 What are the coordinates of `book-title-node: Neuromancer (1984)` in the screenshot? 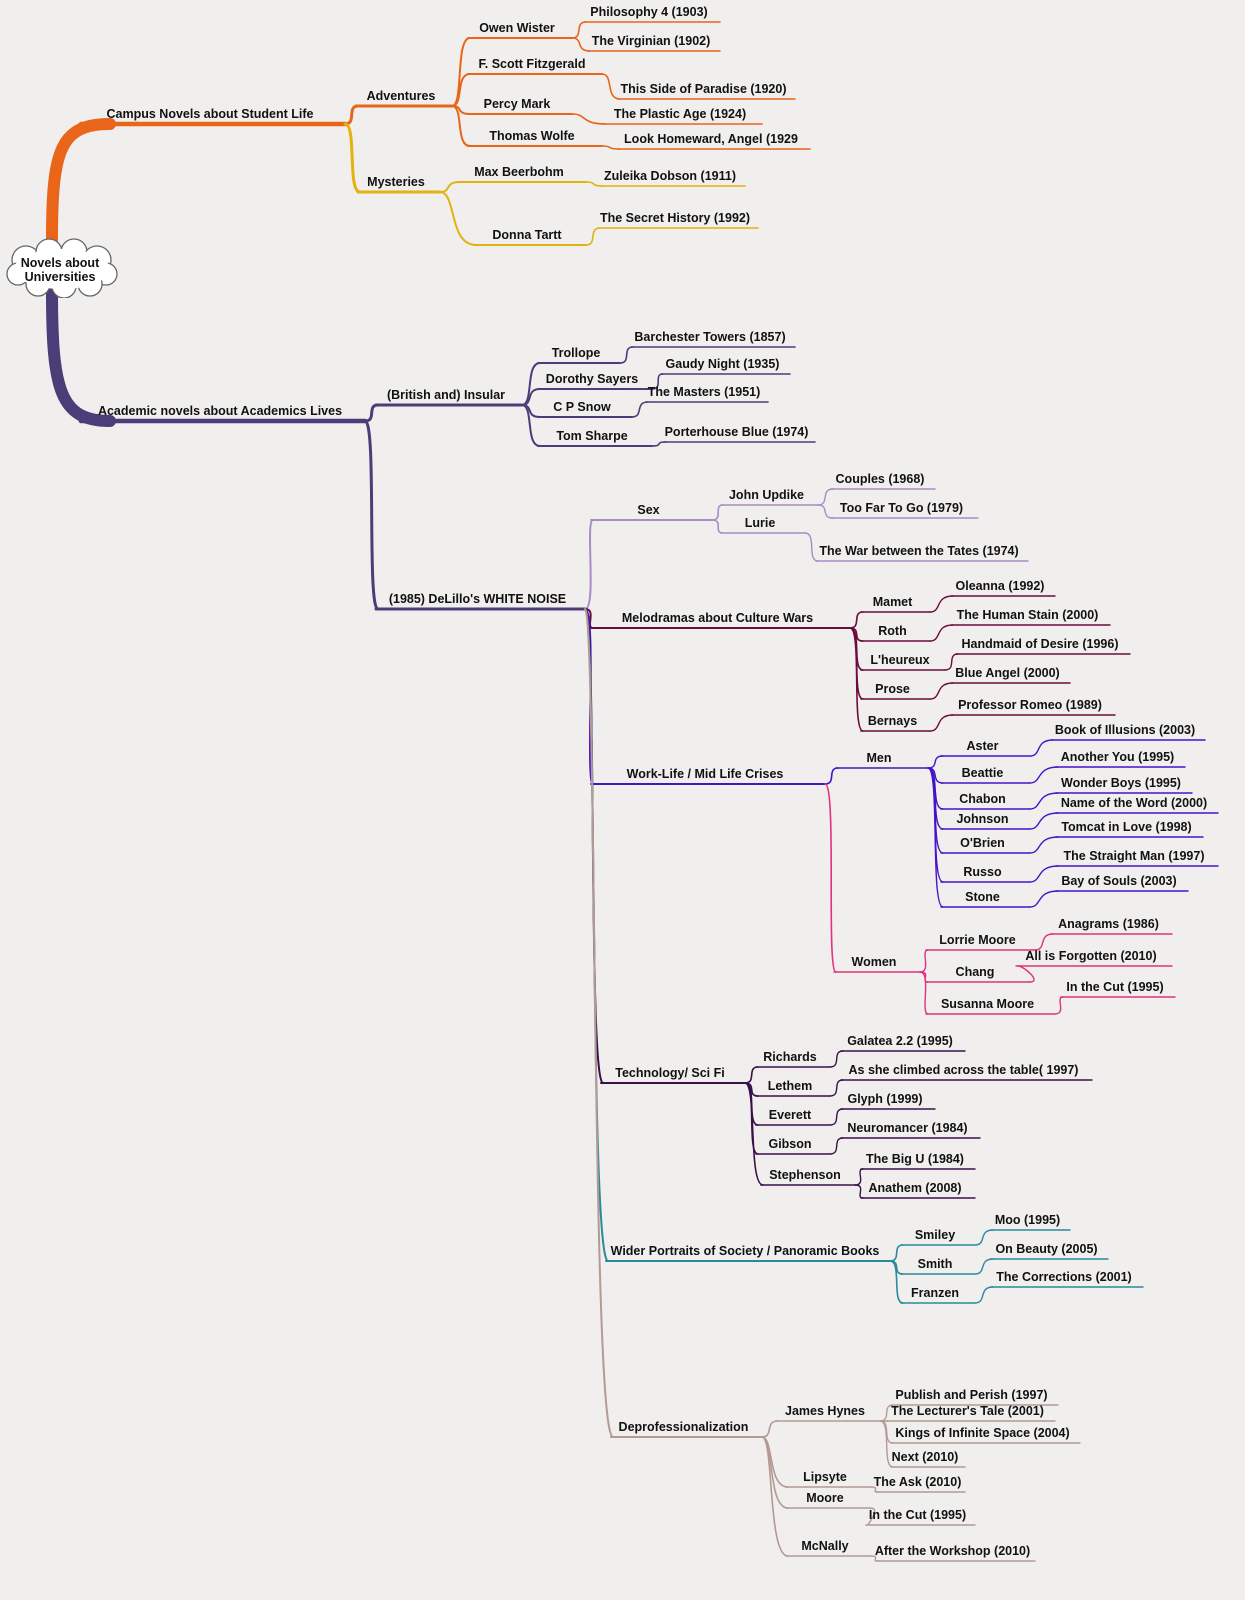 It's located at (907, 1128).